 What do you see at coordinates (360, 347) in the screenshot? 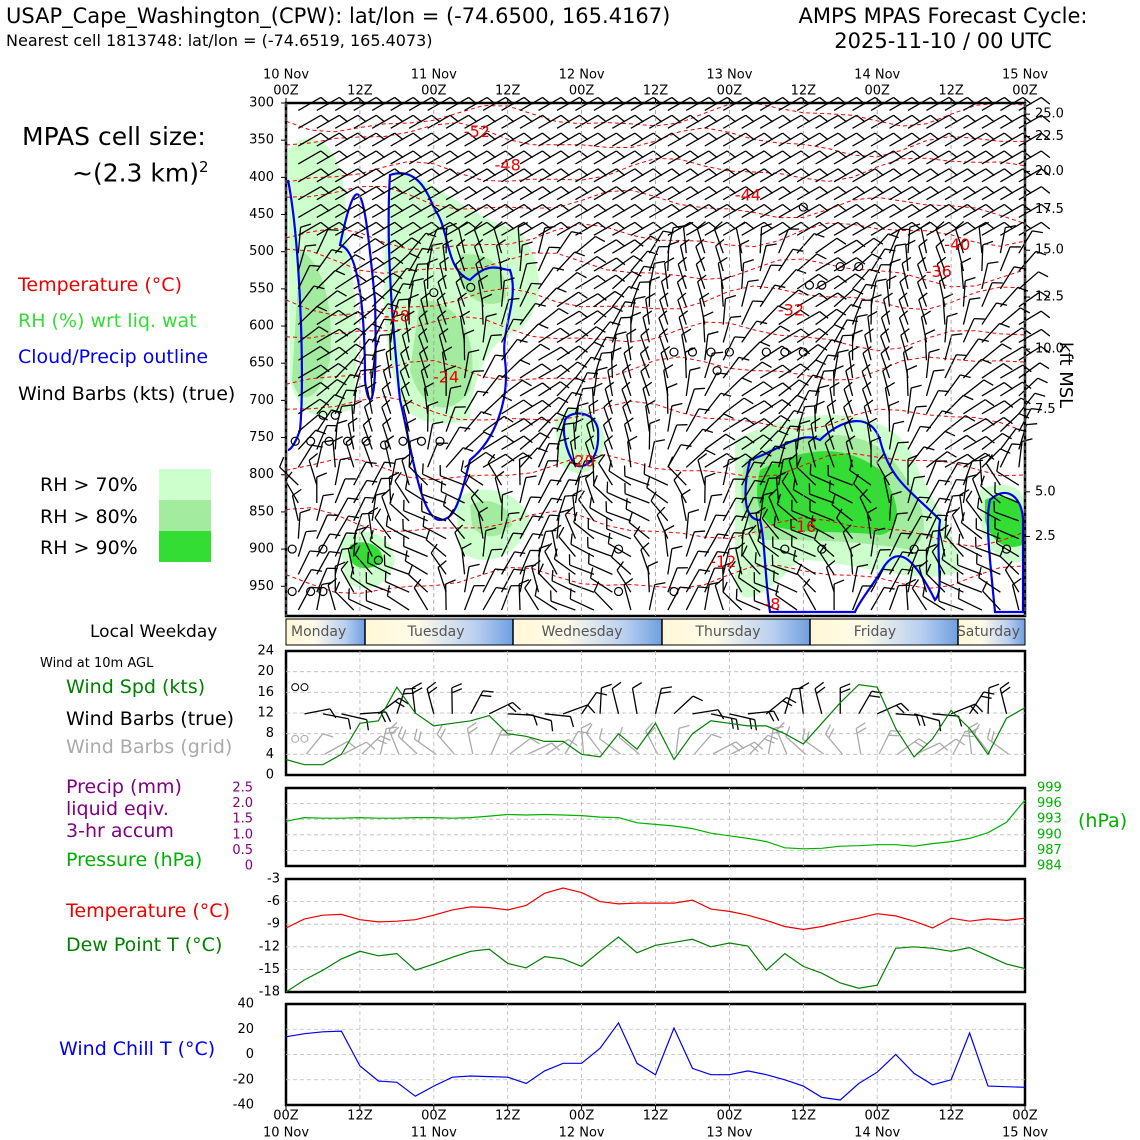
I see `wind-barb-72-flag` at bounding box center [360, 347].